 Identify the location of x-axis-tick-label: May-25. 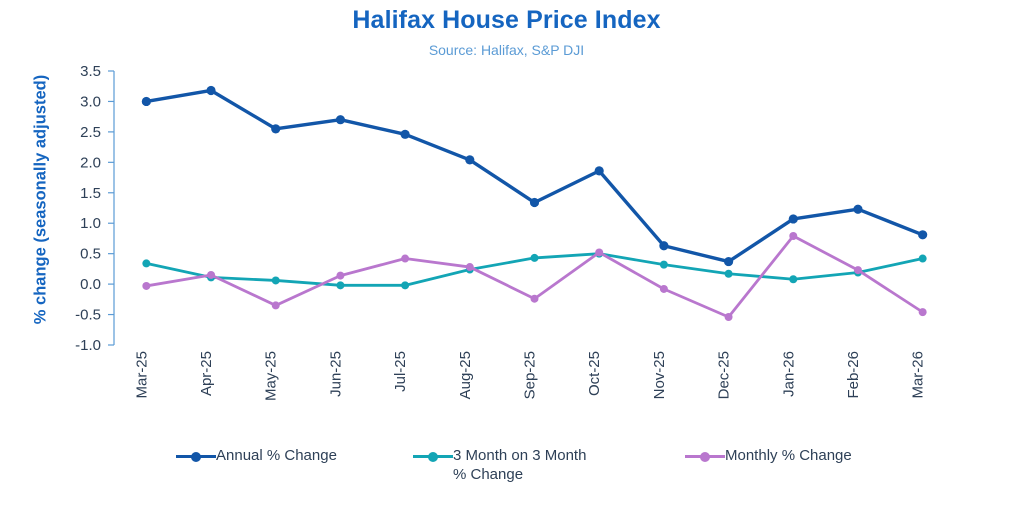
(271, 376).